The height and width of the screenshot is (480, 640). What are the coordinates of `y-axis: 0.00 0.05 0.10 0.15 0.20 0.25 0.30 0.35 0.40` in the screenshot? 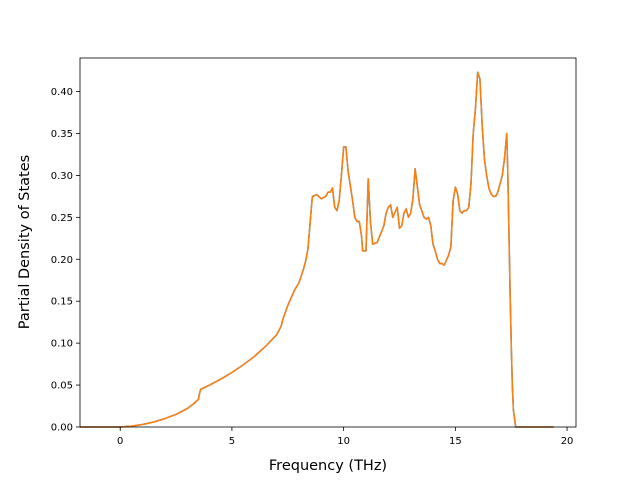 It's located at (65, 260).